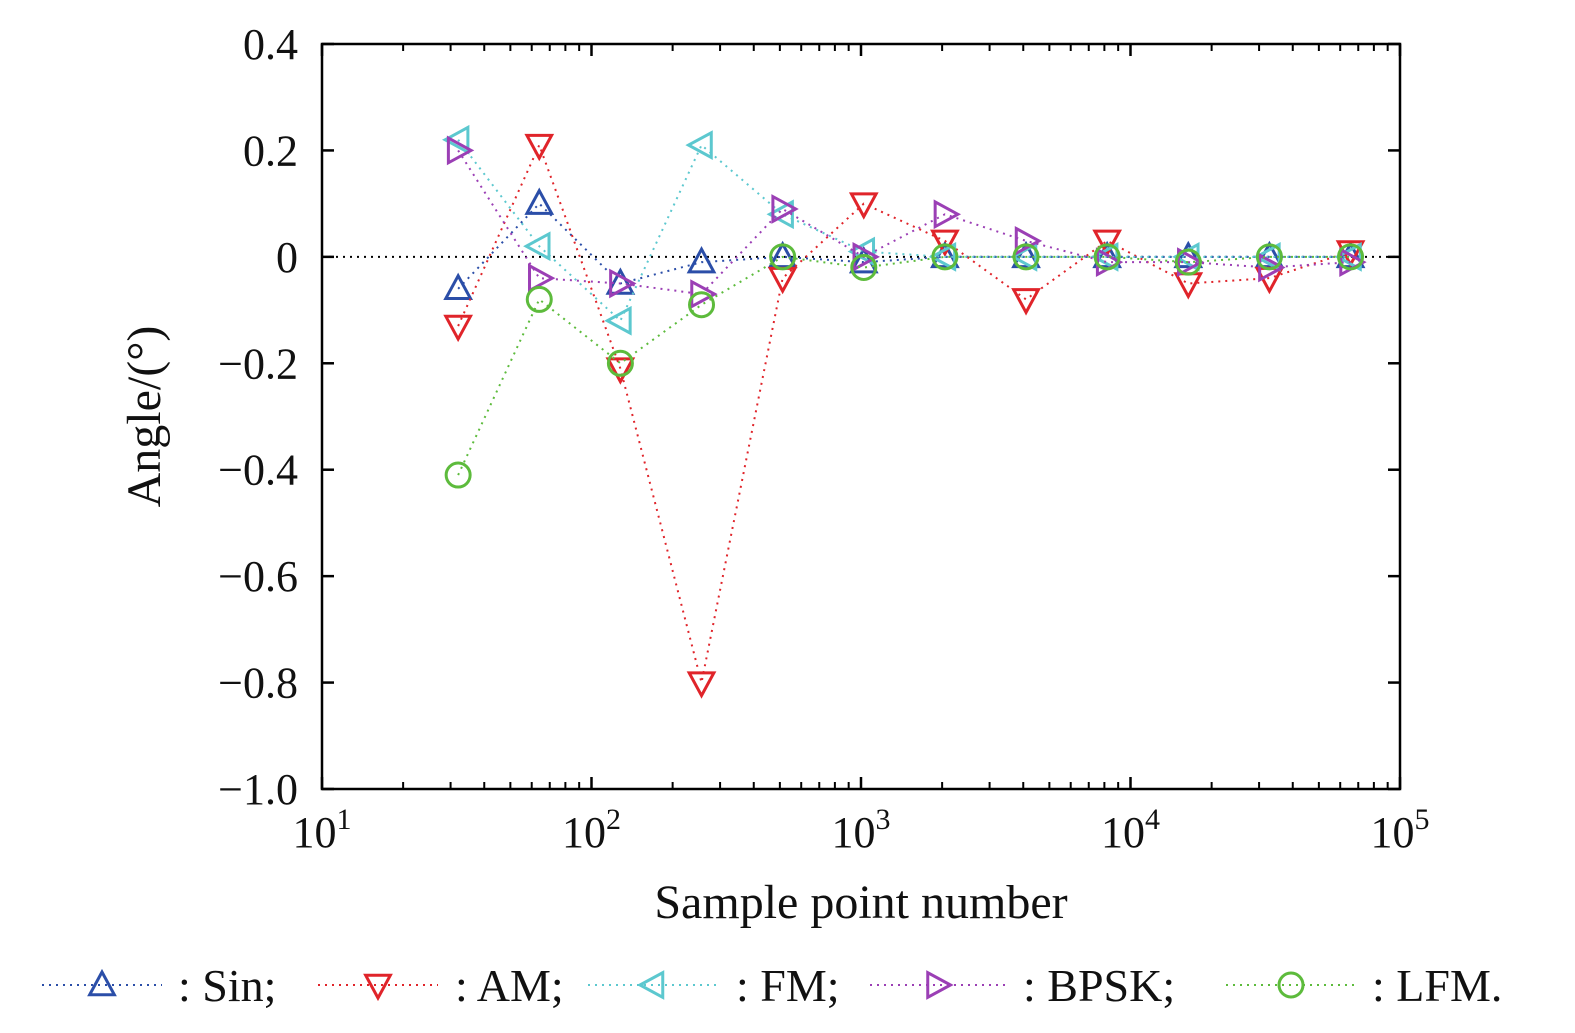 The width and height of the screenshot is (1575, 1033). Describe the element at coordinates (159, 985) in the screenshot. I see `legend-item-sin: : Sin;` at that location.